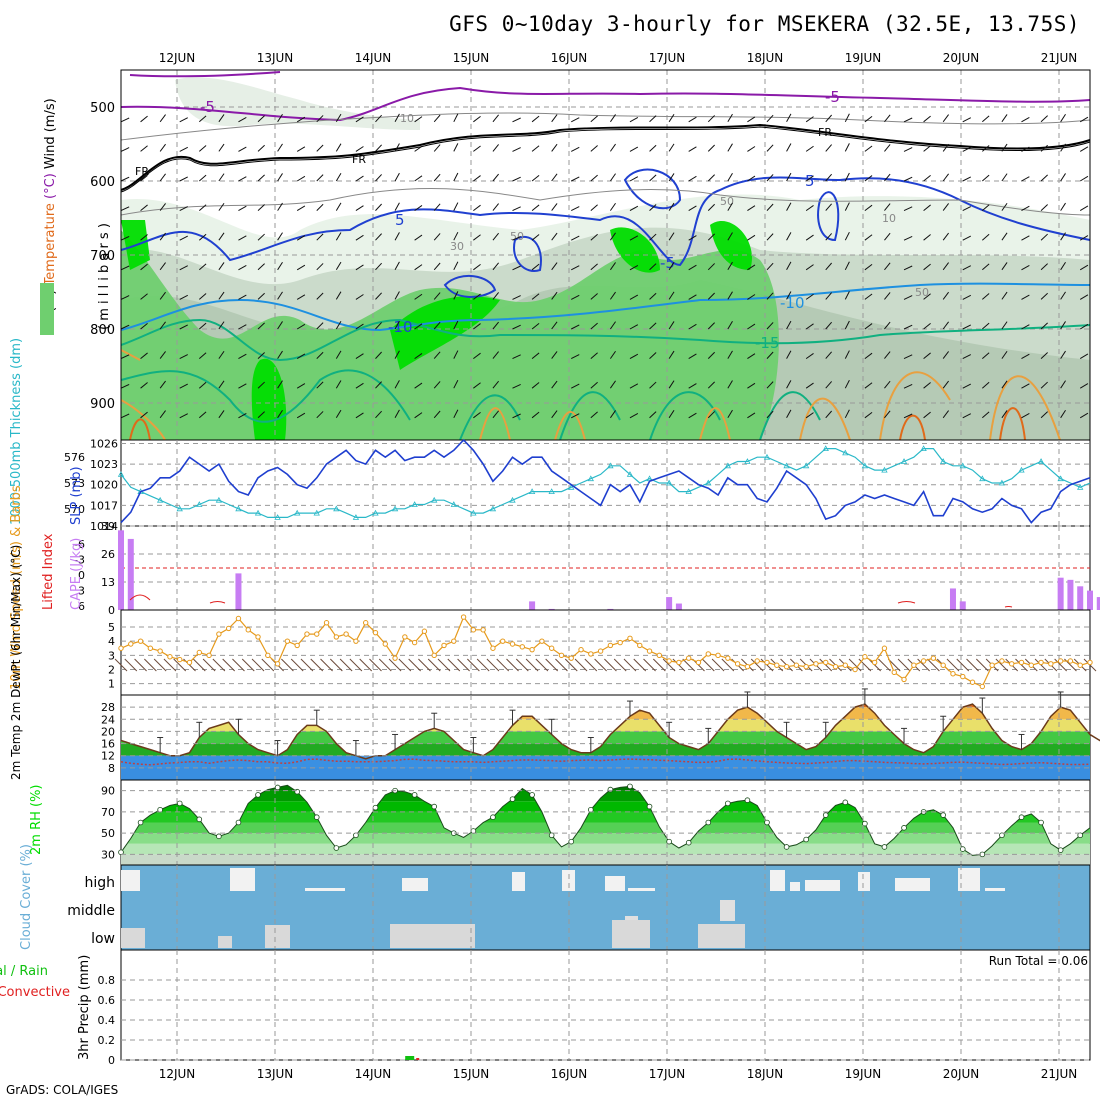 Image resolution: width=1100 pixels, height=1100 pixels. Describe the element at coordinates (111, 641) in the screenshot. I see `wind-tick: 4` at that location.